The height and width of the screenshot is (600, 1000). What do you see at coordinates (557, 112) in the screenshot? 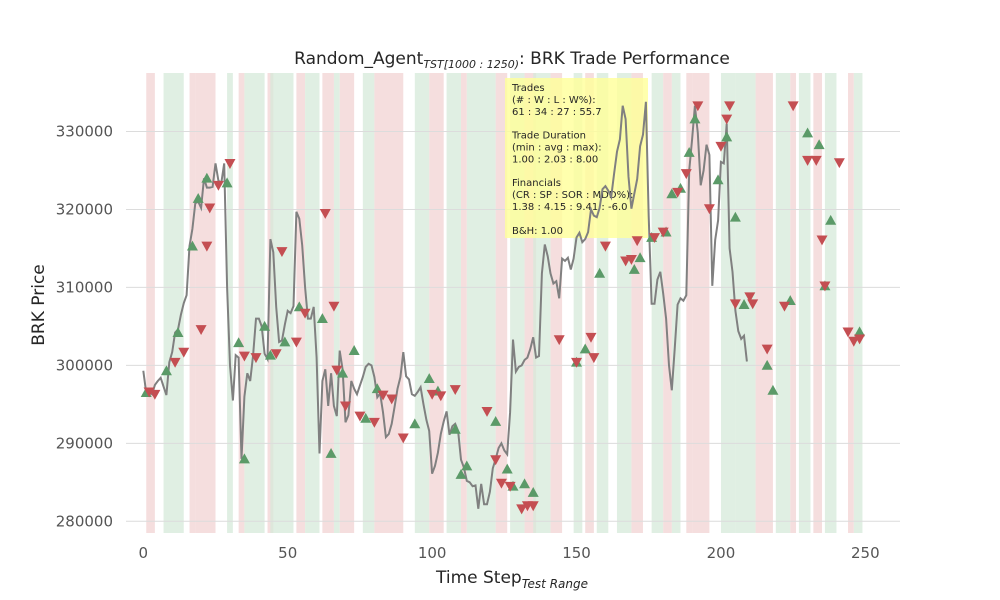
I see `info-box-line: 61 : 34 : 27 : 55.7` at bounding box center [557, 112].